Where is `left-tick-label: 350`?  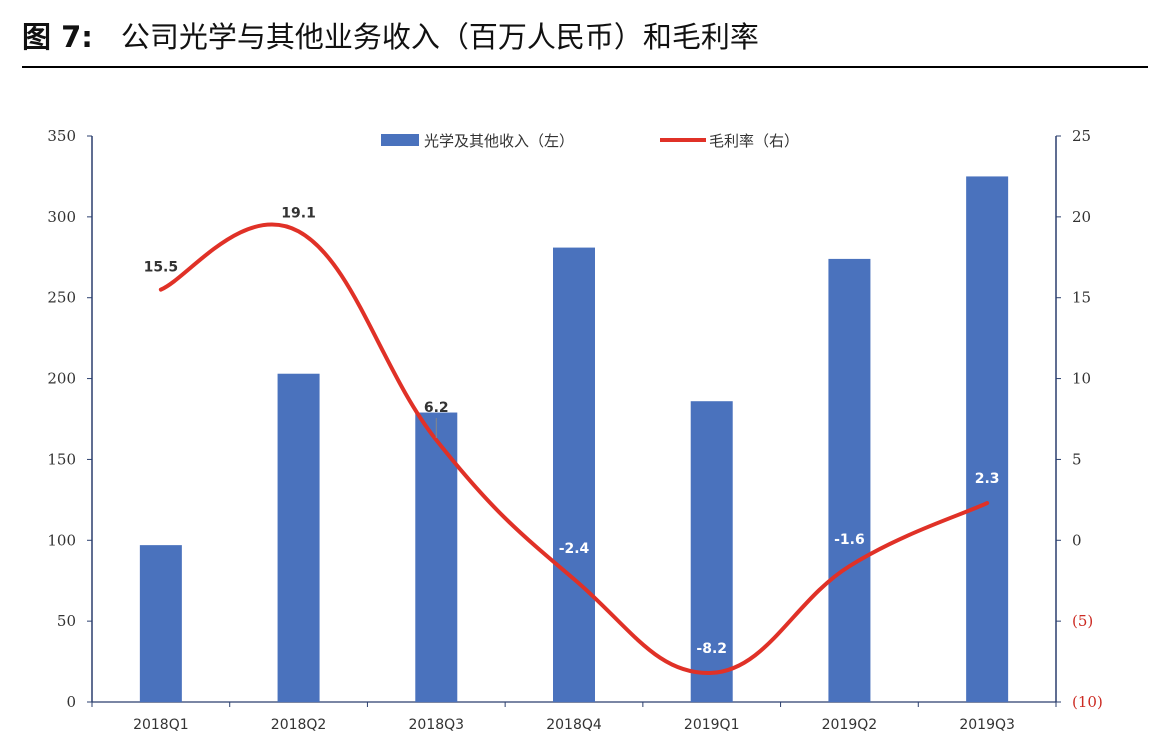 left-tick-label: 350 is located at coordinates (61, 136).